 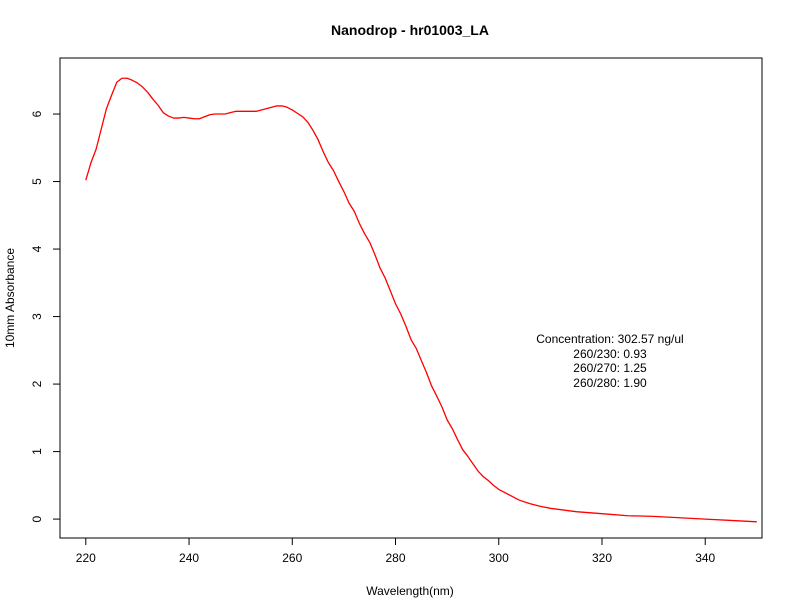 What do you see at coordinates (499, 558) in the screenshot?
I see `x-tick-label: 300` at bounding box center [499, 558].